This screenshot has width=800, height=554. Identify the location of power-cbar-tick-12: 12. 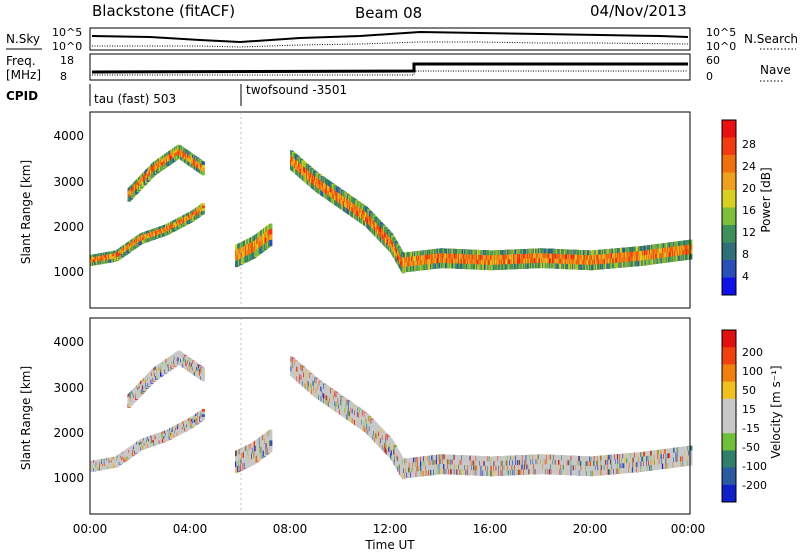
(749, 232).